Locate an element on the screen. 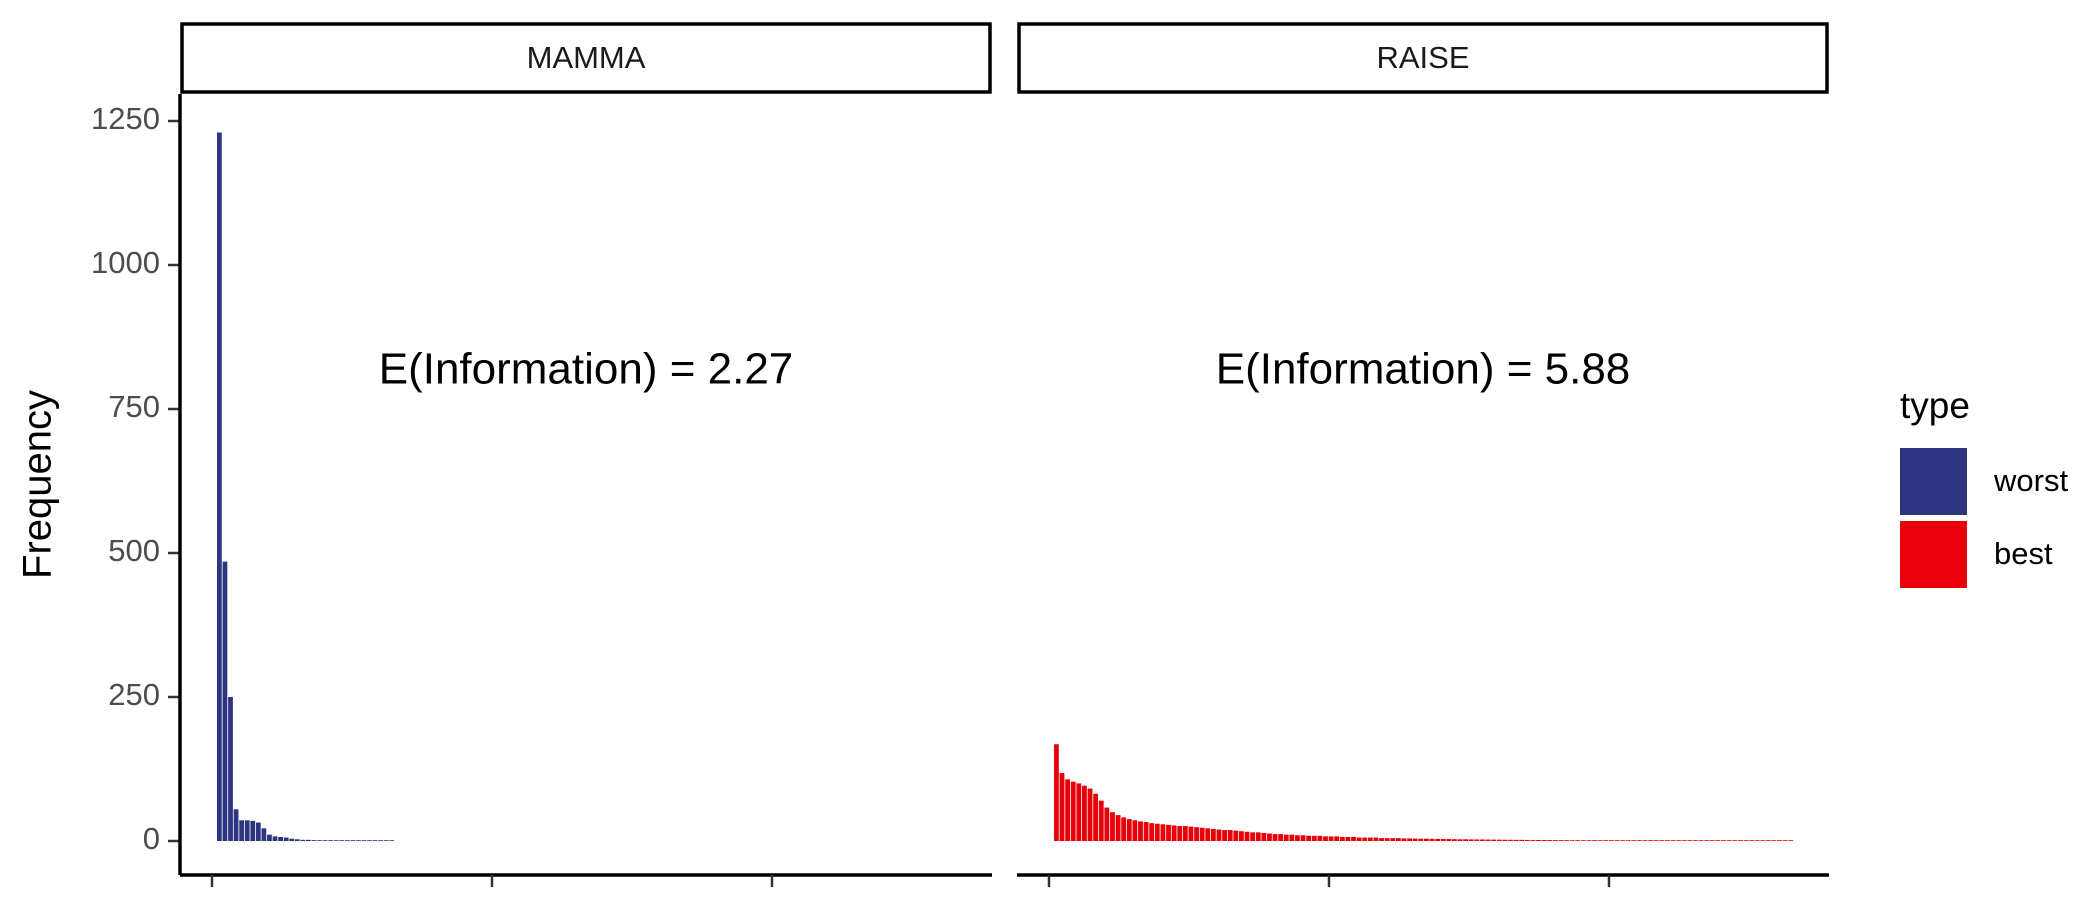  facet-strip-label: RAISE is located at coordinates (1422, 57).